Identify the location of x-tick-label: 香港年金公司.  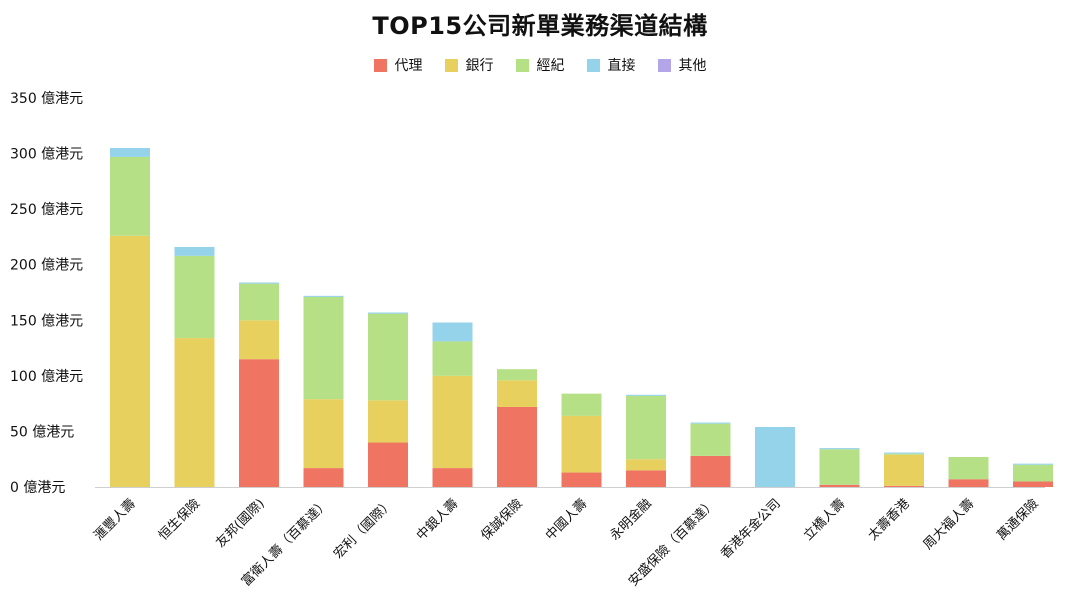
(750, 529).